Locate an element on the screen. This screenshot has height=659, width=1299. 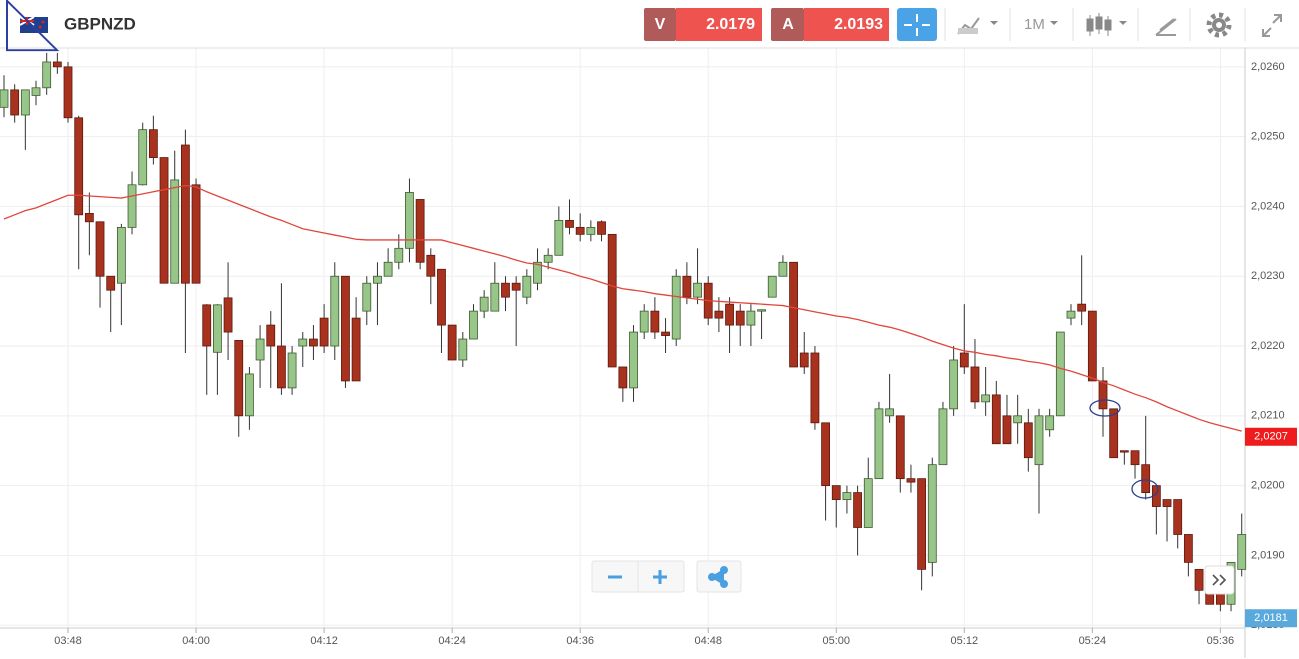
settings-button is located at coordinates (1219, 25).